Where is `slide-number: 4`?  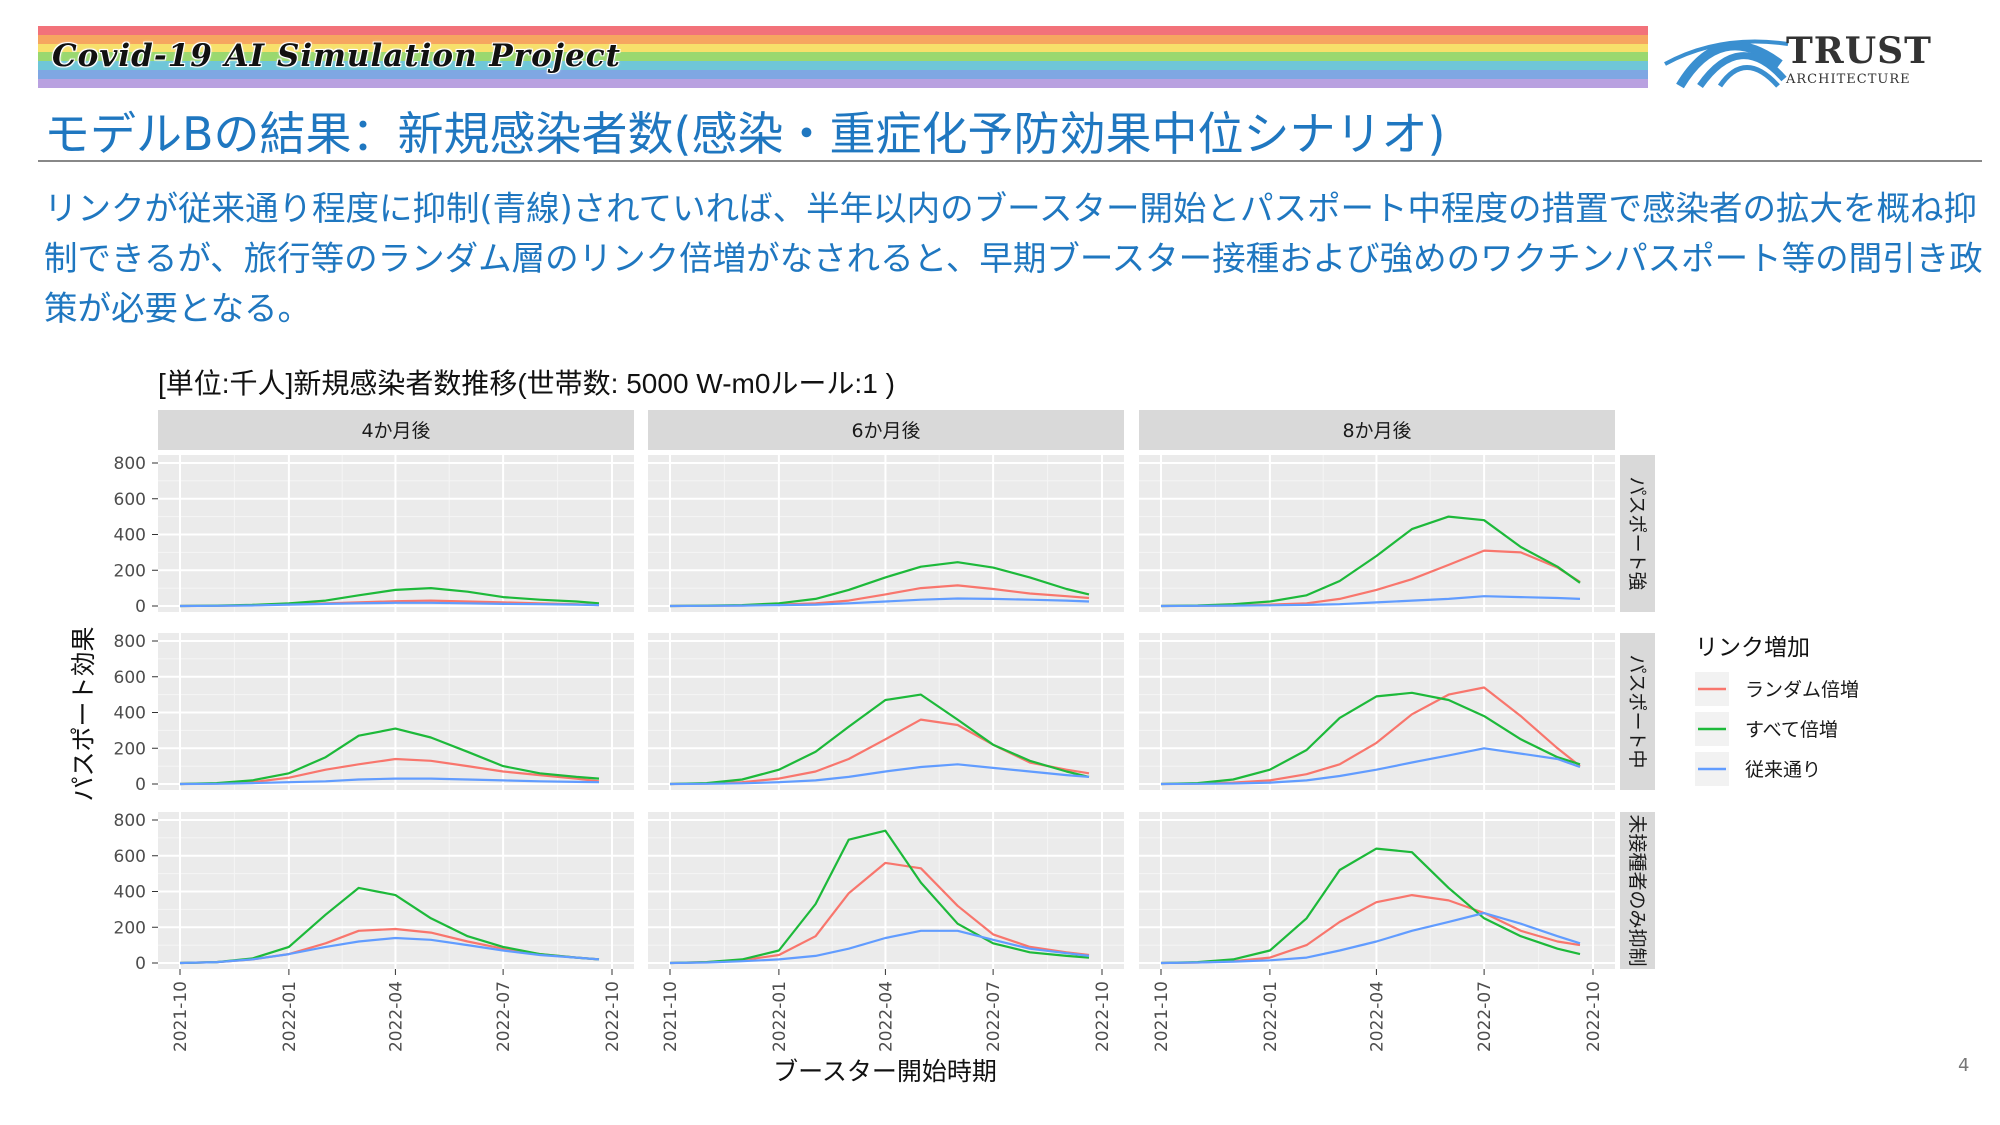
slide-number: 4 is located at coordinates (1964, 1065).